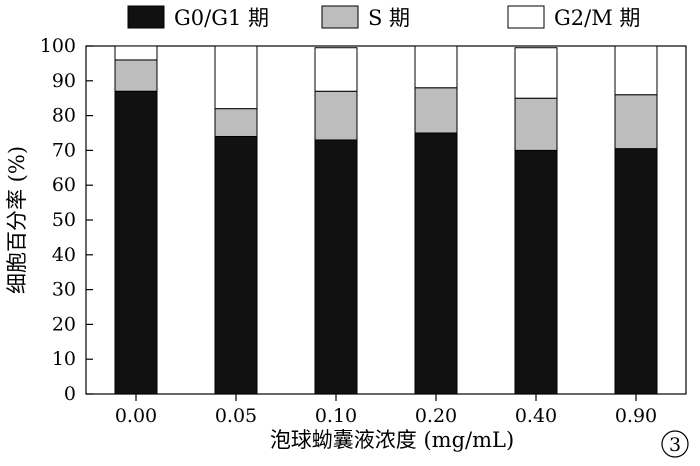 The height and width of the screenshot is (466, 700). What do you see at coordinates (636, 70) in the screenshot?
I see `bar-segment-0.90-series-2` at bounding box center [636, 70].